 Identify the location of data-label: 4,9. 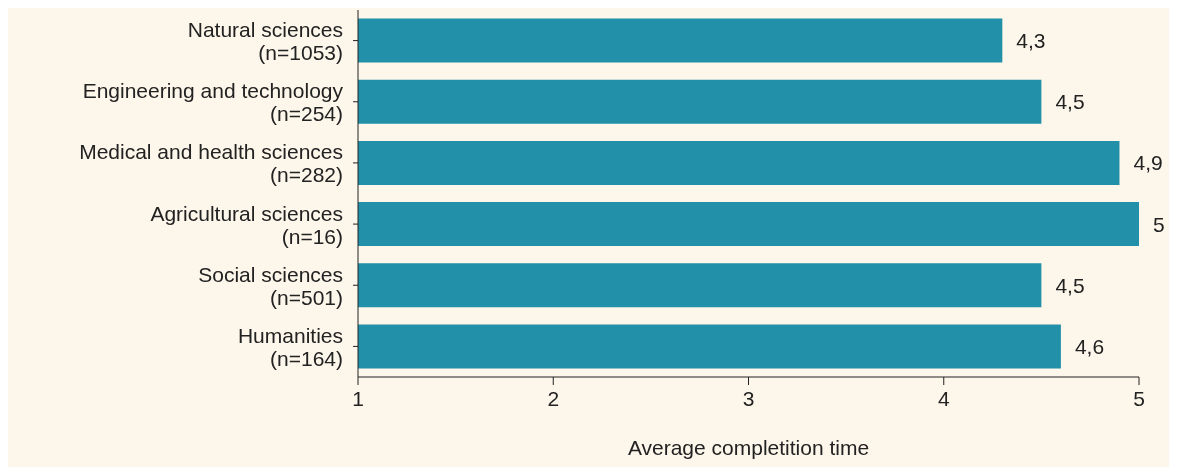
(1148, 163).